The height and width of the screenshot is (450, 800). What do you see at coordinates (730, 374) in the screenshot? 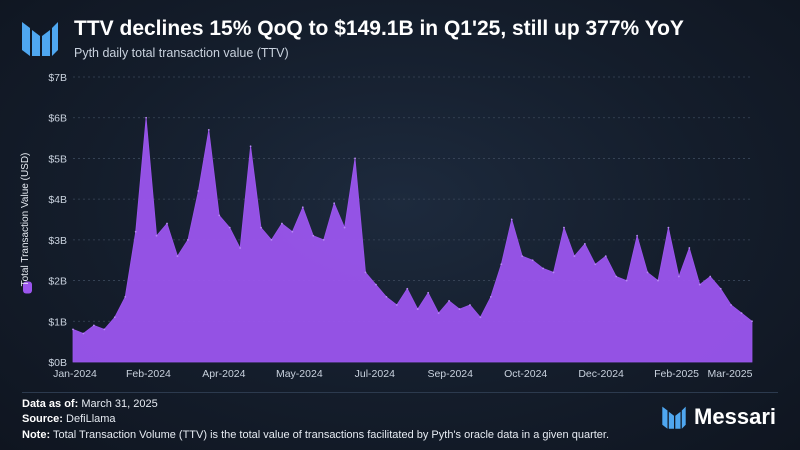
I see `x-tick-label: Mar-2025` at bounding box center [730, 374].